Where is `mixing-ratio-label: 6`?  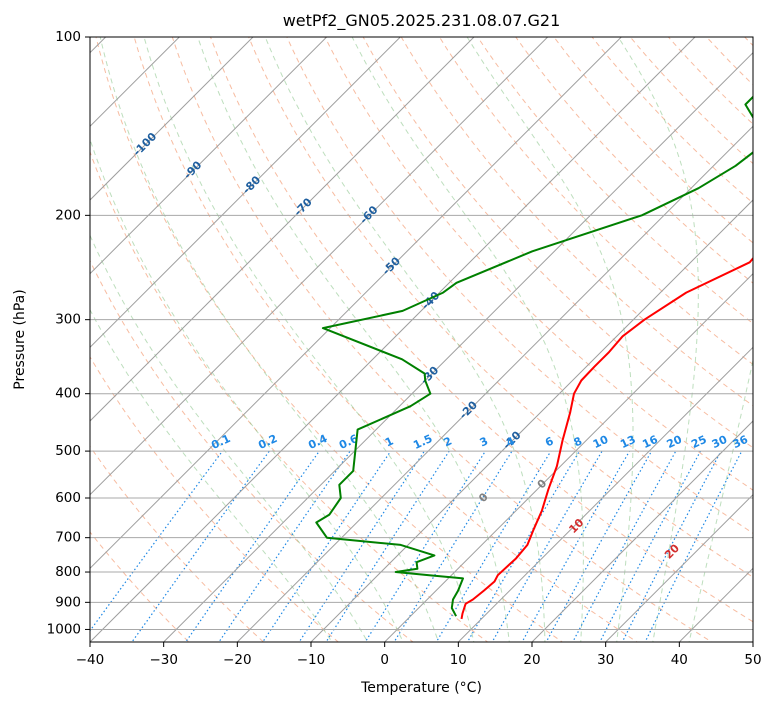
mixing-ratio-label: 6 is located at coordinates (549, 441).